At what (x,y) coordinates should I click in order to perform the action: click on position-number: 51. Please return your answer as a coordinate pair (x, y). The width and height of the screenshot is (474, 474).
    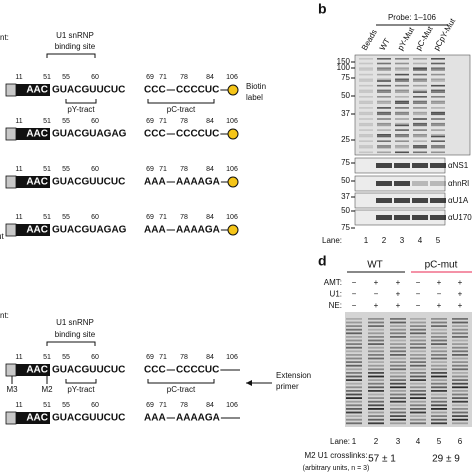
    Looking at the image, I should click on (47, 357).